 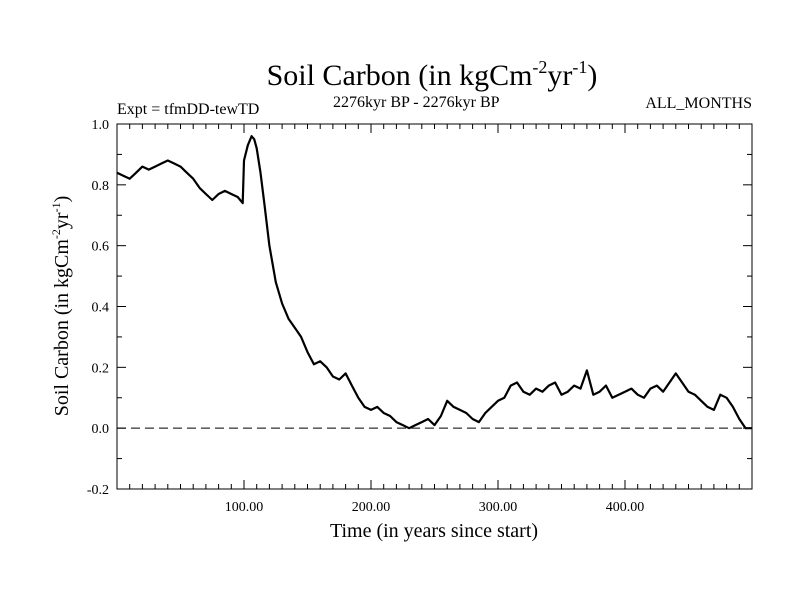 What do you see at coordinates (416, 102) in the screenshot?
I see `period-label: 2276kyr BP - 2276kyr BP` at bounding box center [416, 102].